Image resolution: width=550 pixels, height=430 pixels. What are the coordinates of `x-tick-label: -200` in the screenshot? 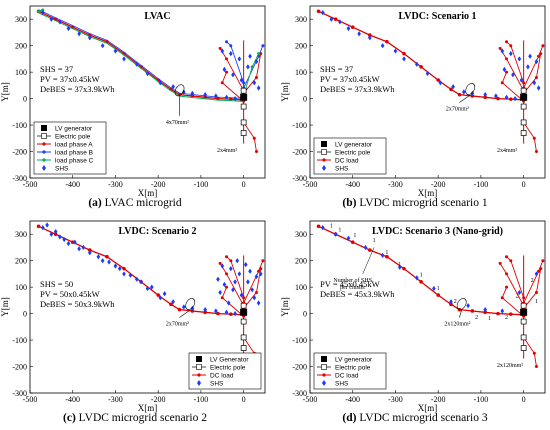 It's located at (438, 399).